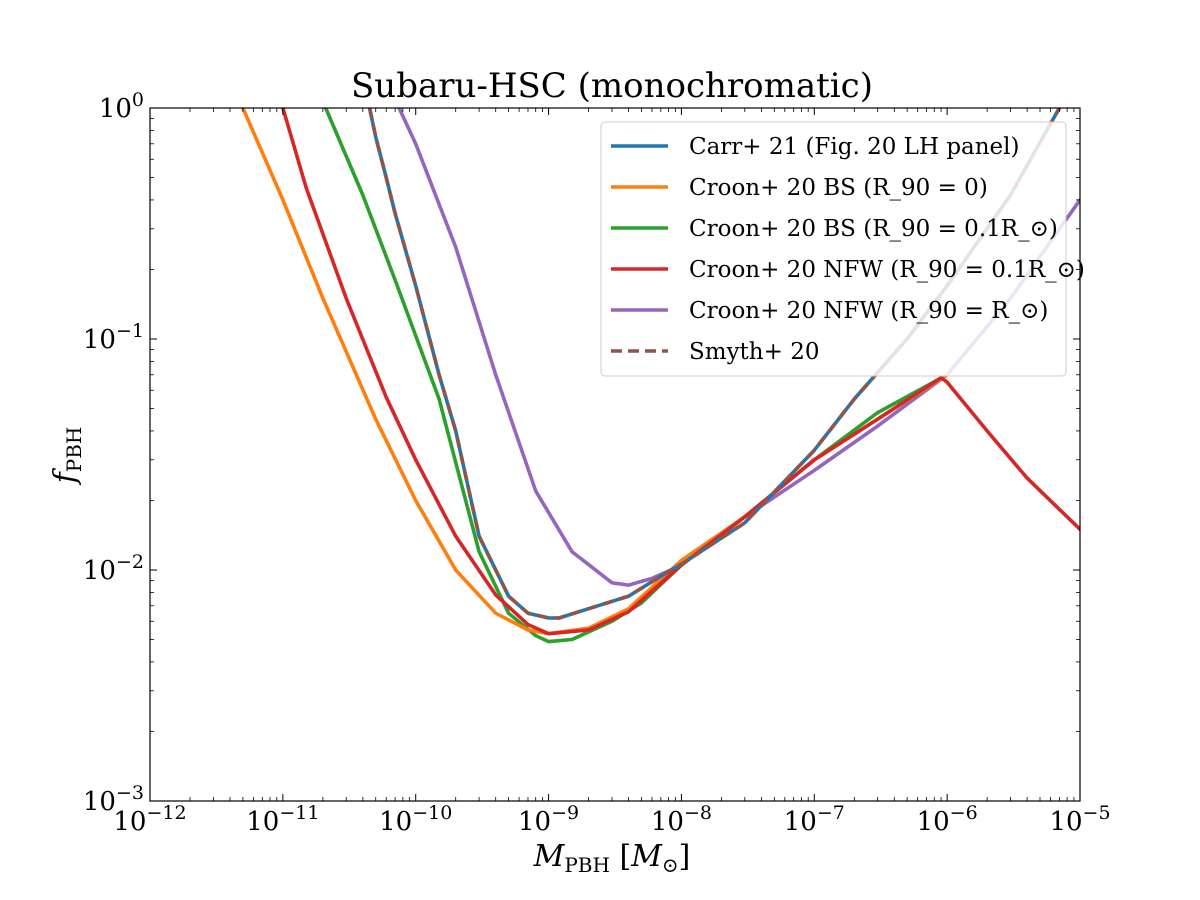  Describe the element at coordinates (587, 865) in the screenshot. I see `x-axis-title-subscript: PBH` at that location.